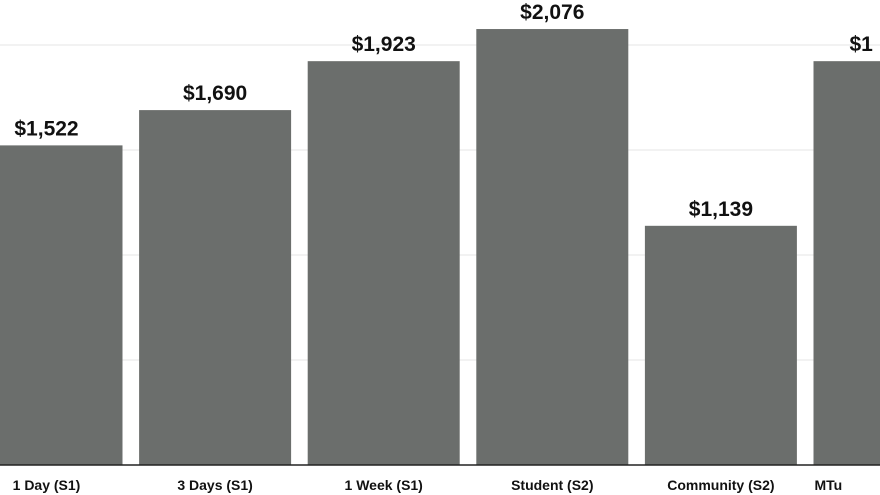 This screenshot has width=880, height=495. Describe the element at coordinates (829, 485) in the screenshot. I see `x-tick-label: MTu` at that location.